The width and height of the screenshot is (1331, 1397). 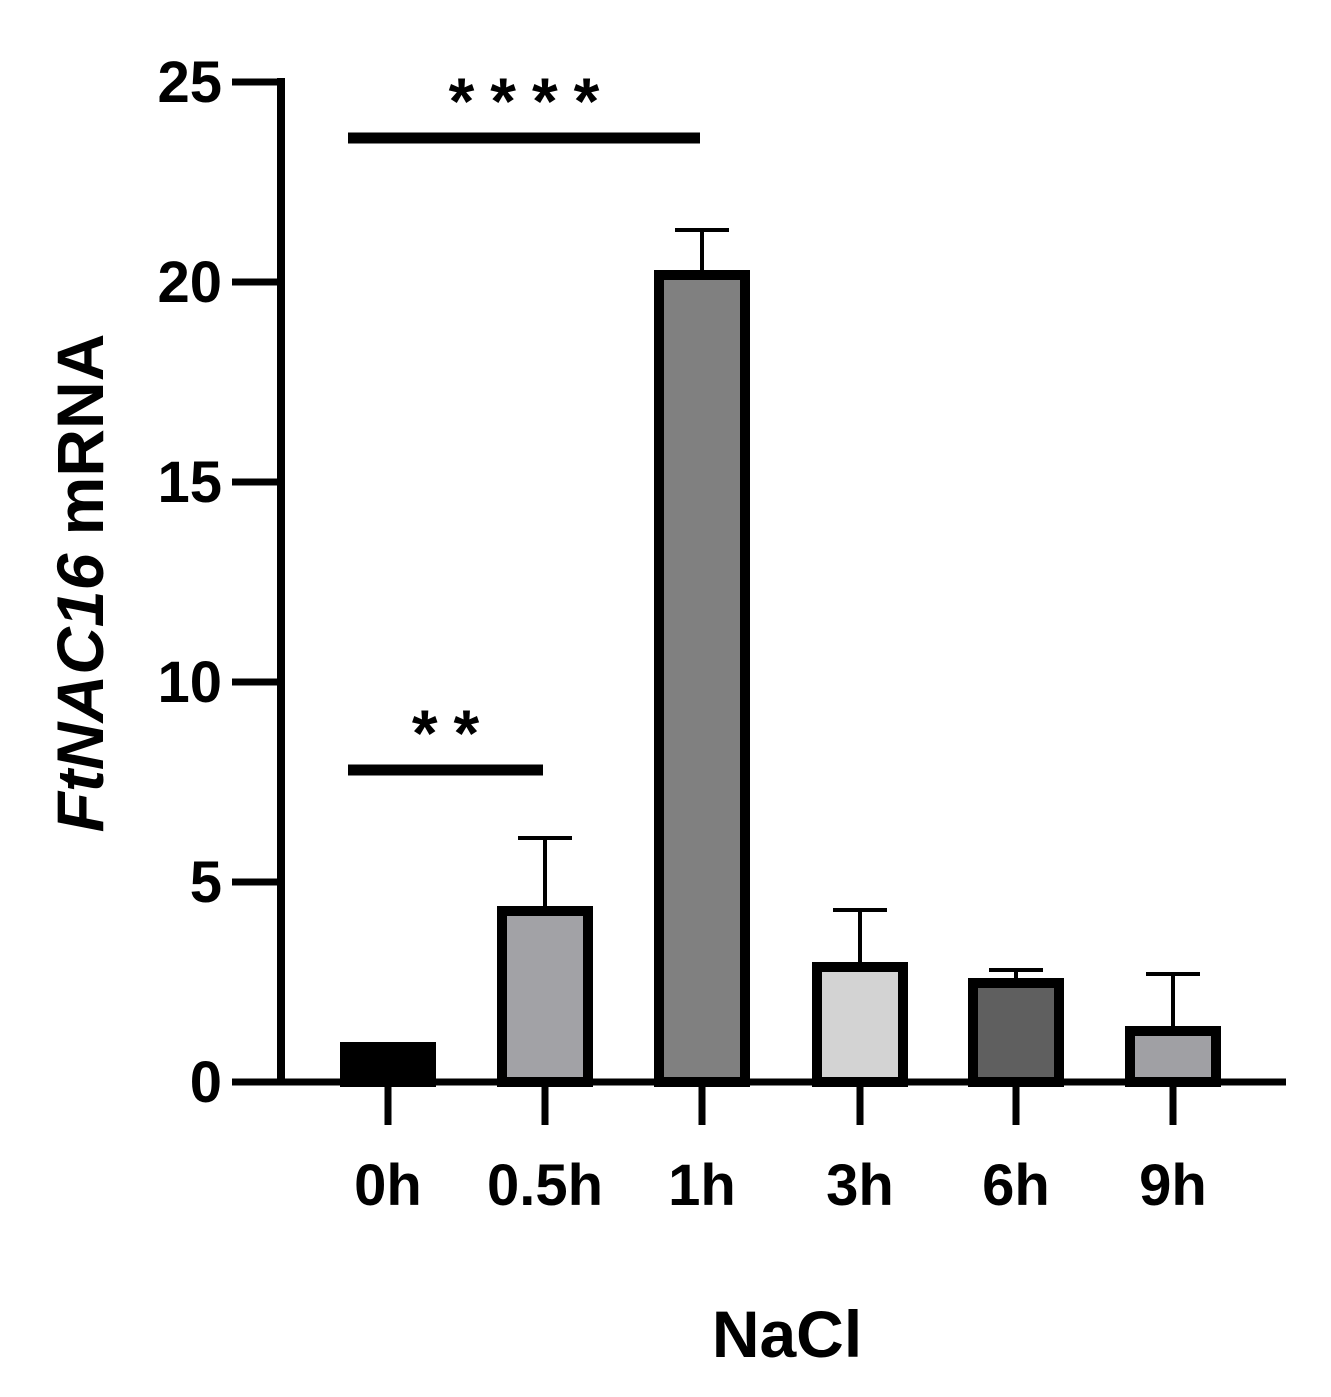 I want to click on error-bar-6h, so click(x=1016, y=974).